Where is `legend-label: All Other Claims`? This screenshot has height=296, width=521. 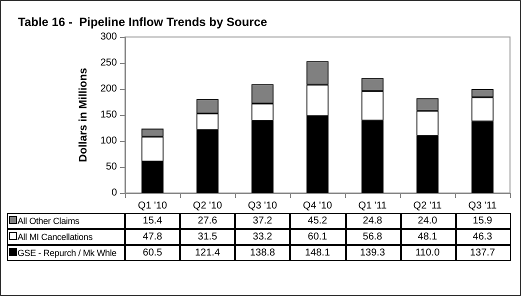 legend-label: All Other Claims is located at coordinates (49, 221).